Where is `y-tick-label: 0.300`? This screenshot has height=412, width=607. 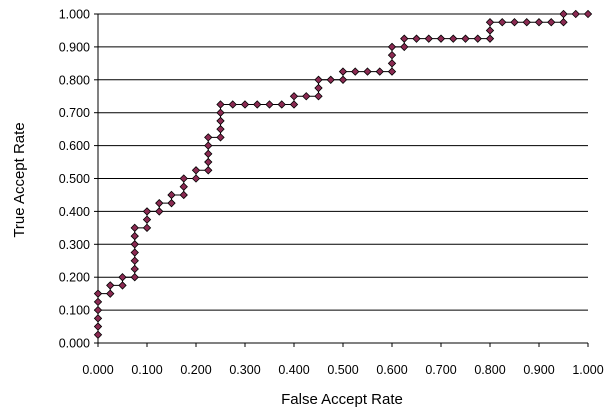 y-tick-label: 0.300 is located at coordinates (74, 245).